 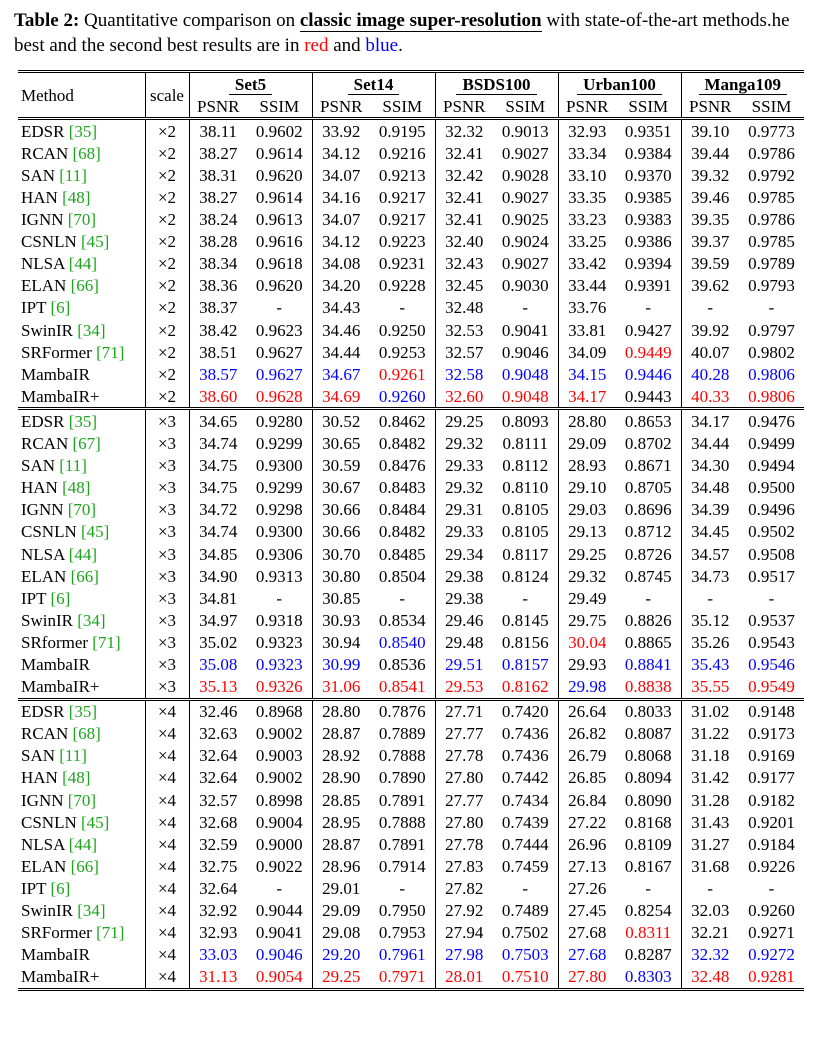 What do you see at coordinates (82, 866) in the screenshot?
I see `method-cell: ELAN [66]` at bounding box center [82, 866].